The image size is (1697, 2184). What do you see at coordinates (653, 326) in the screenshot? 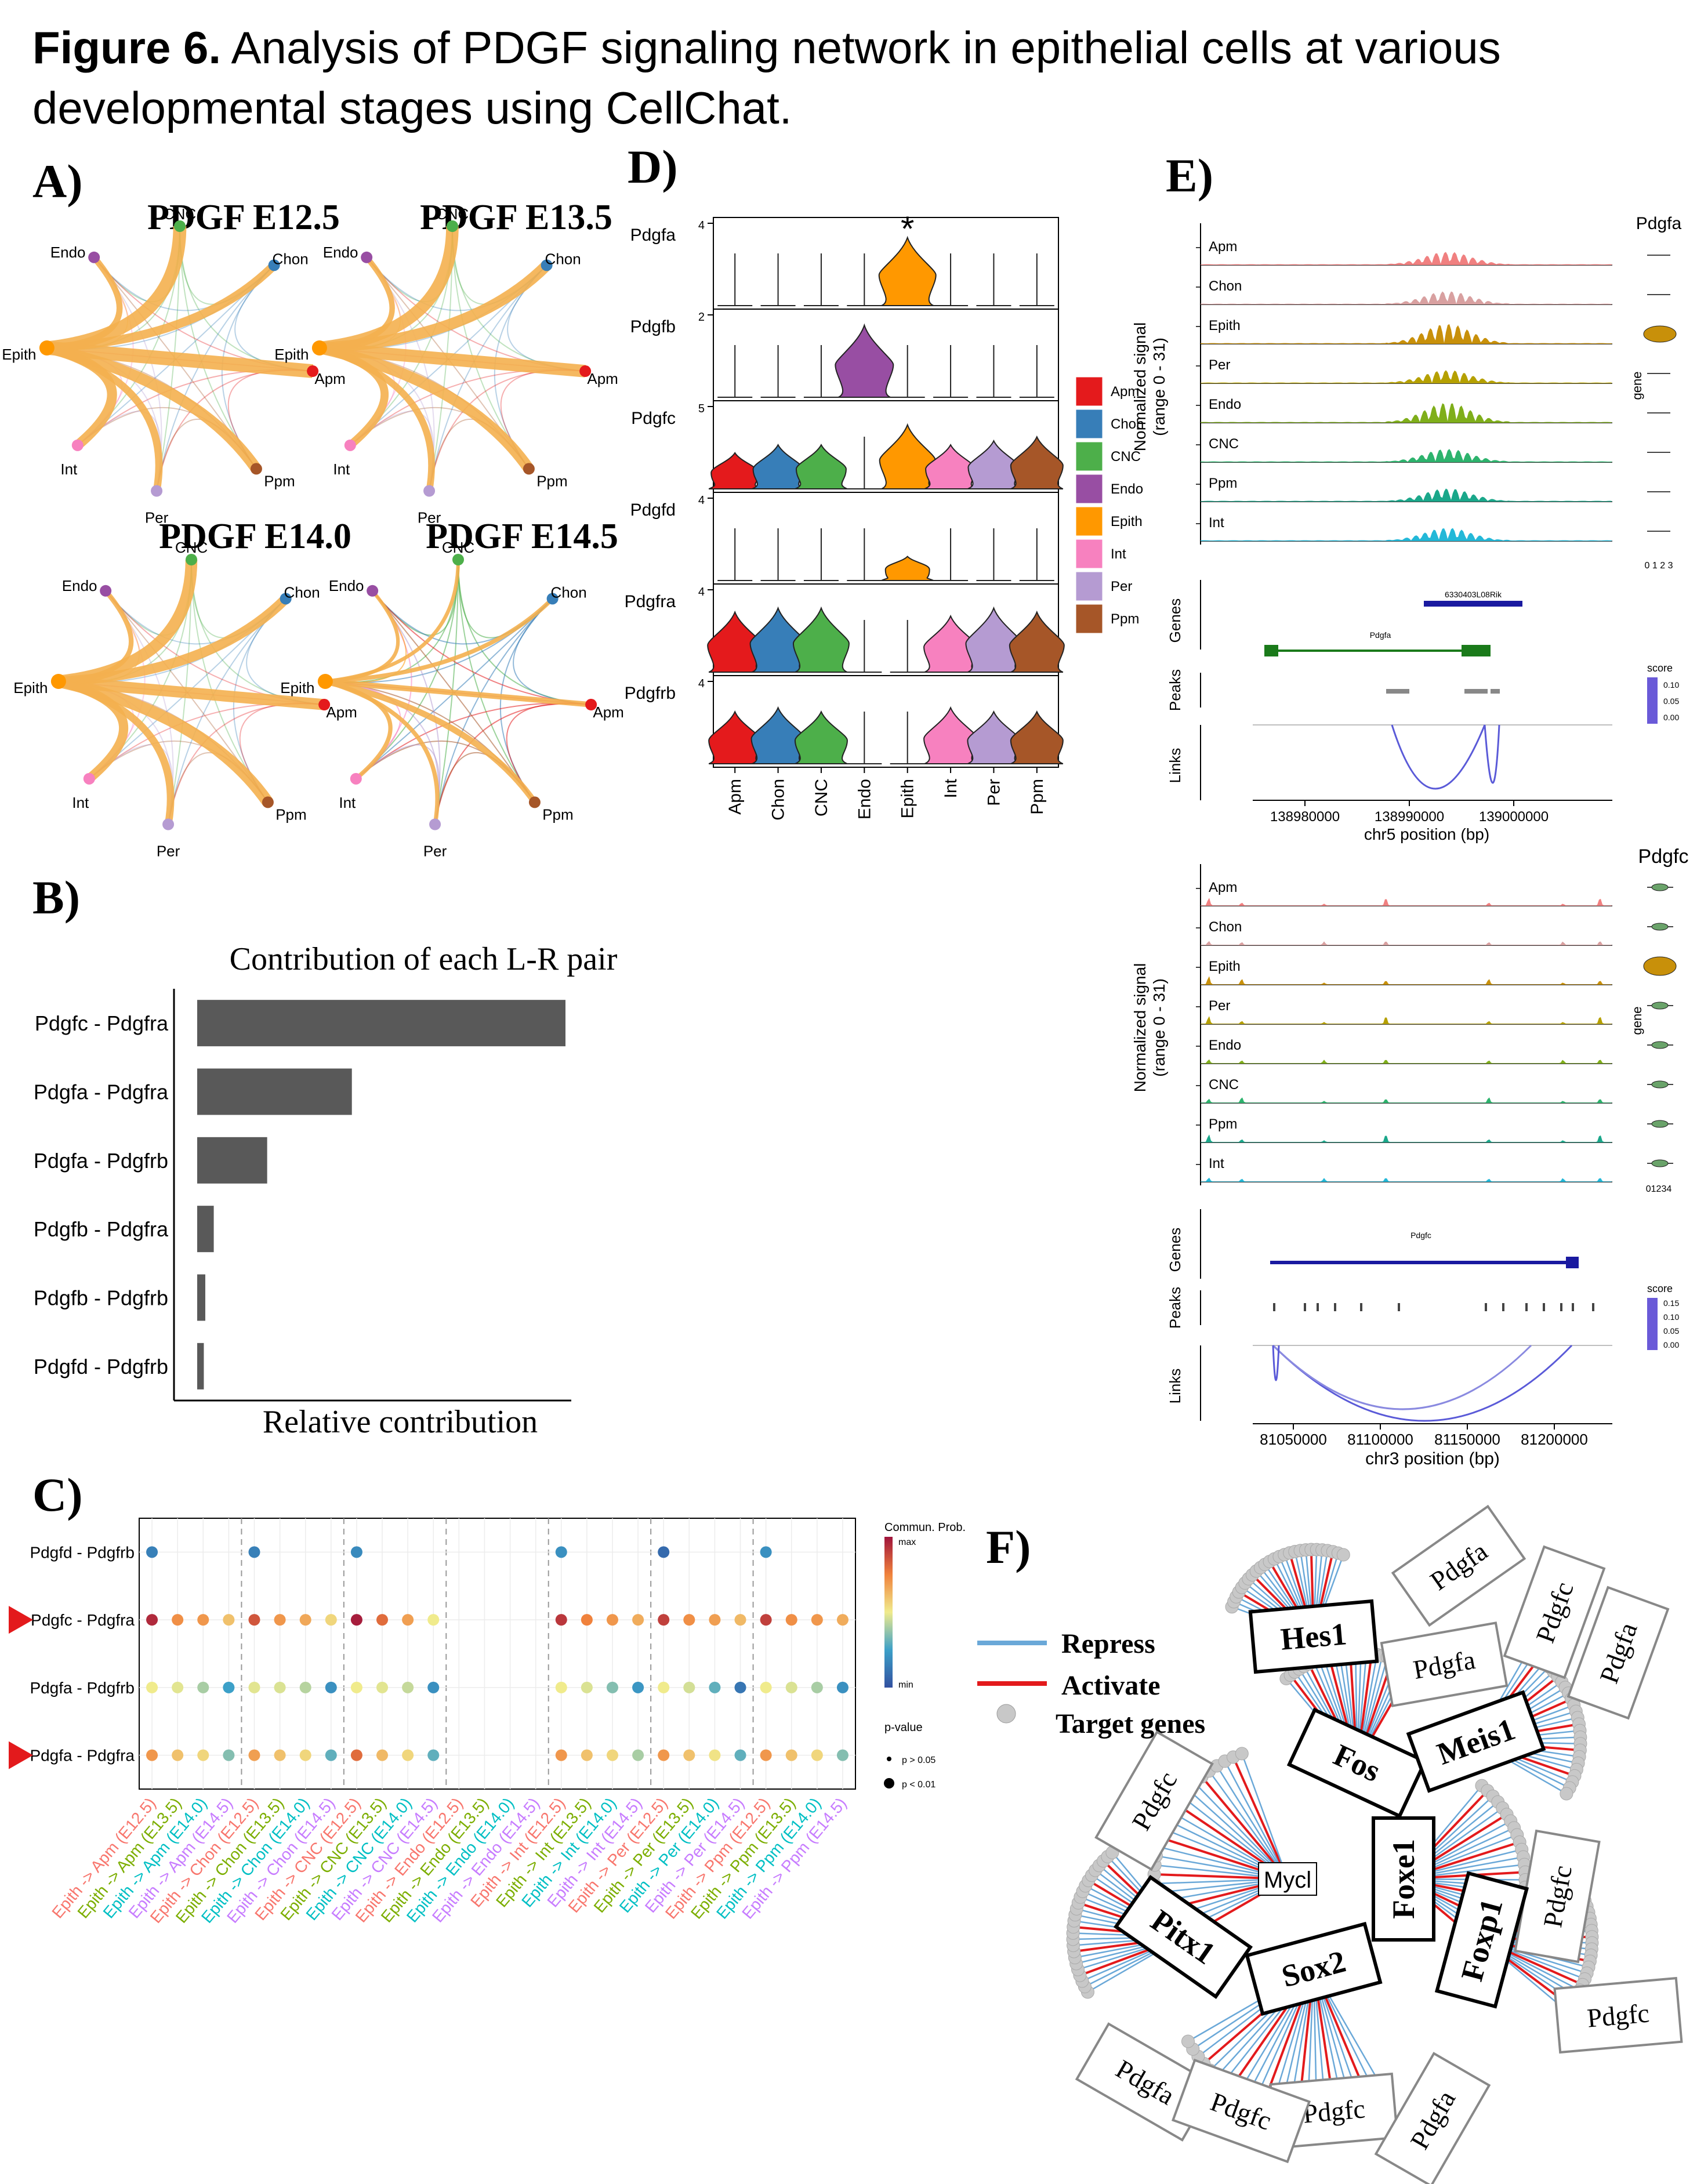
I see `gene-label: Pdgfb` at bounding box center [653, 326].